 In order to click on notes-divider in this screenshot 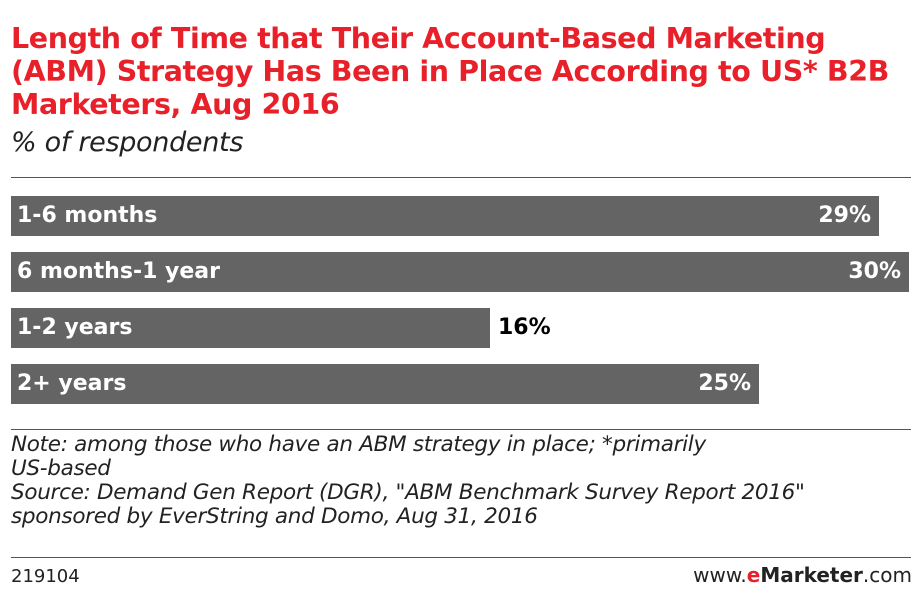, I will do `click(461, 429)`.